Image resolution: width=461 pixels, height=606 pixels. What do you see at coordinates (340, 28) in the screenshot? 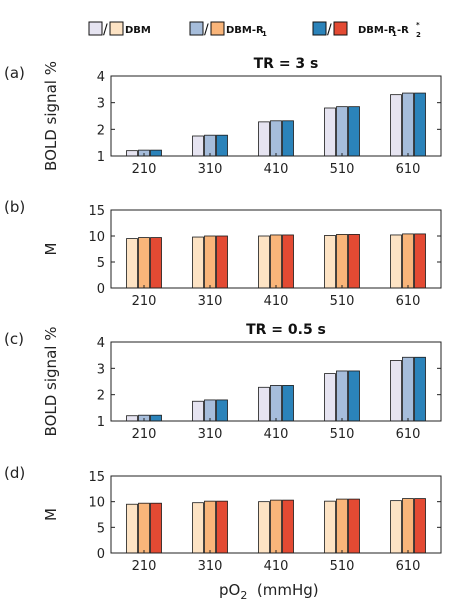
I see `legend-swatch-dbm-r1-r2-m` at bounding box center [340, 28].